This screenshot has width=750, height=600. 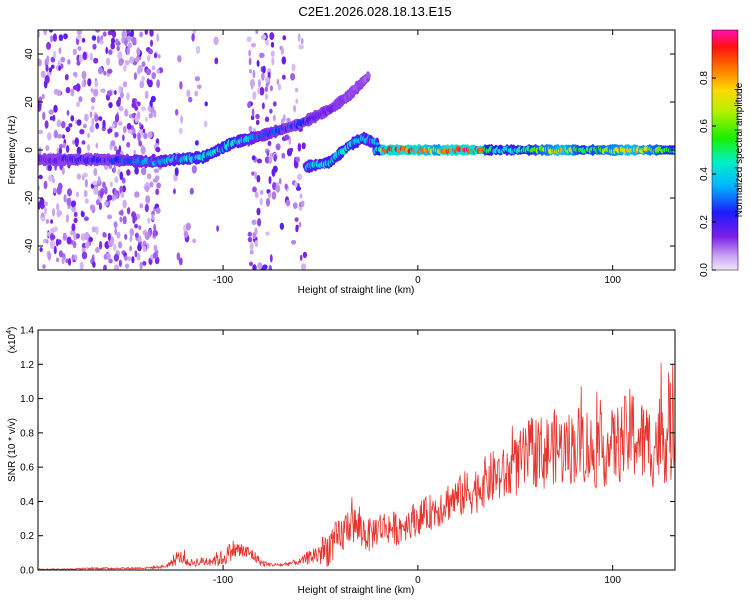 What do you see at coordinates (204, 120) in the screenshot?
I see `upper-ridge` at bounding box center [204, 120].